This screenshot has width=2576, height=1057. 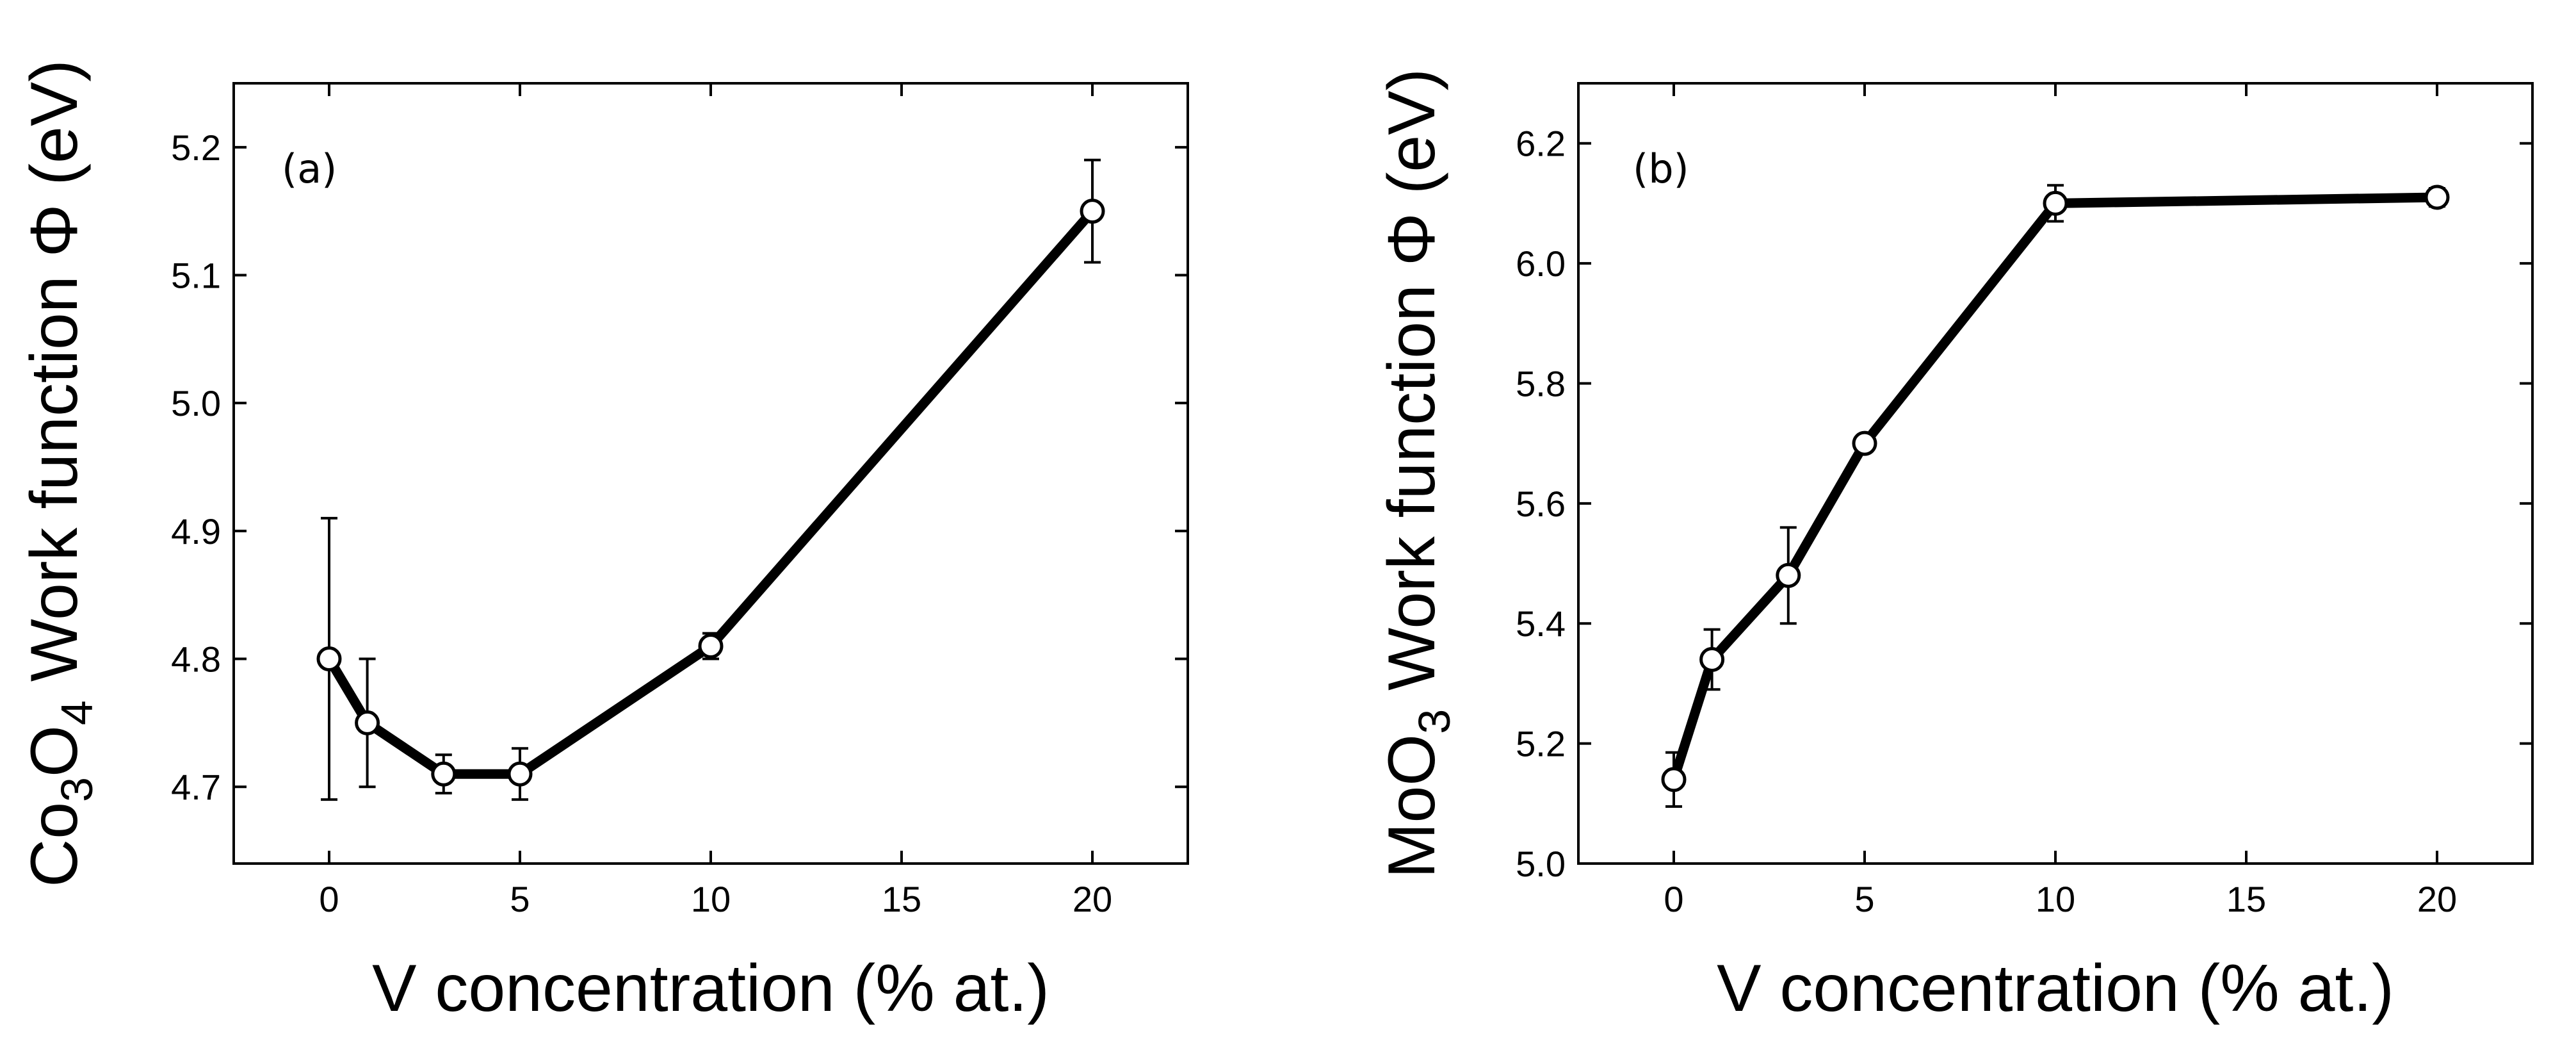 What do you see at coordinates (196, 147) in the screenshot?
I see `panel-a-y-tick-label: 5.2` at bounding box center [196, 147].